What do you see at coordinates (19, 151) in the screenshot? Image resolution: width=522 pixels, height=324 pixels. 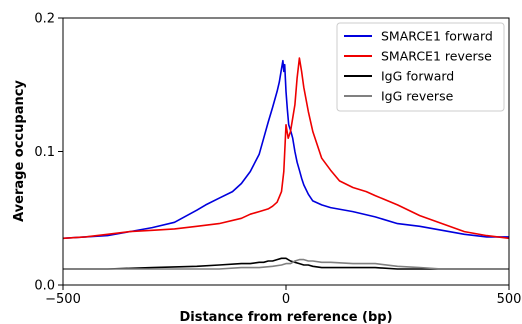 I see `y-axis-label: Average occupancy` at bounding box center [19, 151].